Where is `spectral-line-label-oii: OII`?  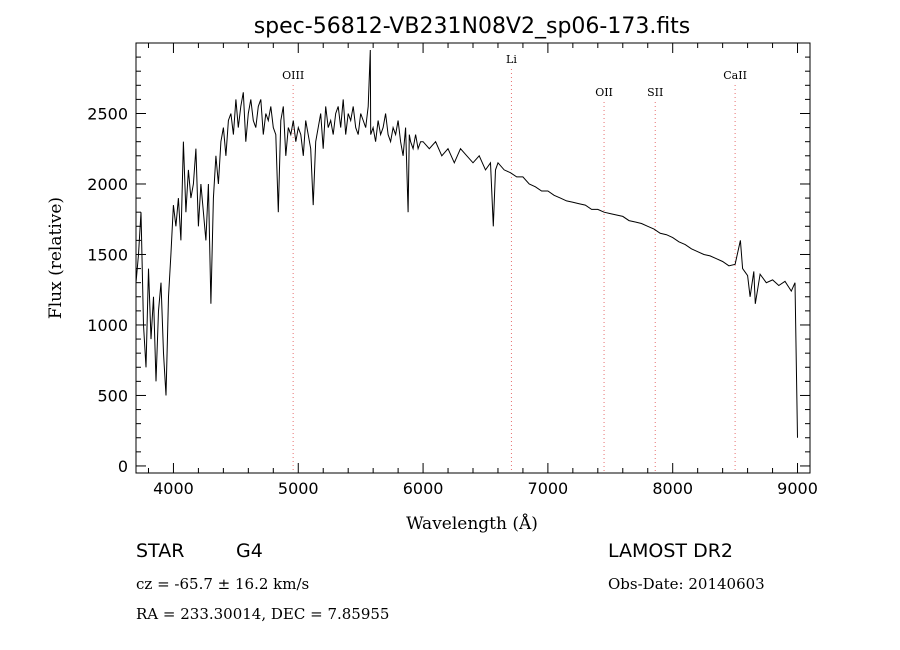
spectral-line-label-oii: OII is located at coordinates (604, 92).